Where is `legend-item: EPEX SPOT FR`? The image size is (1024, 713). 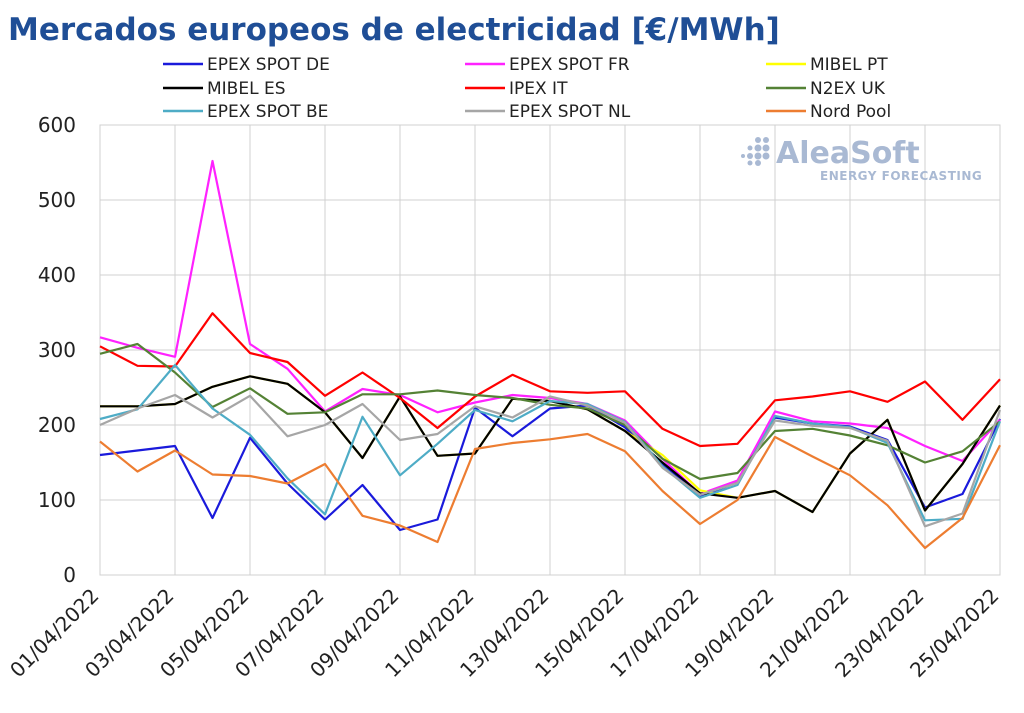
legend-item: EPEX SPOT FR is located at coordinates (547, 65).